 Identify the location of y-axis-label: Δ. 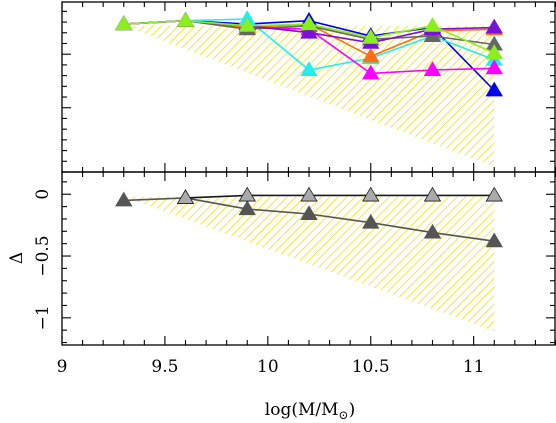
(17, 258).